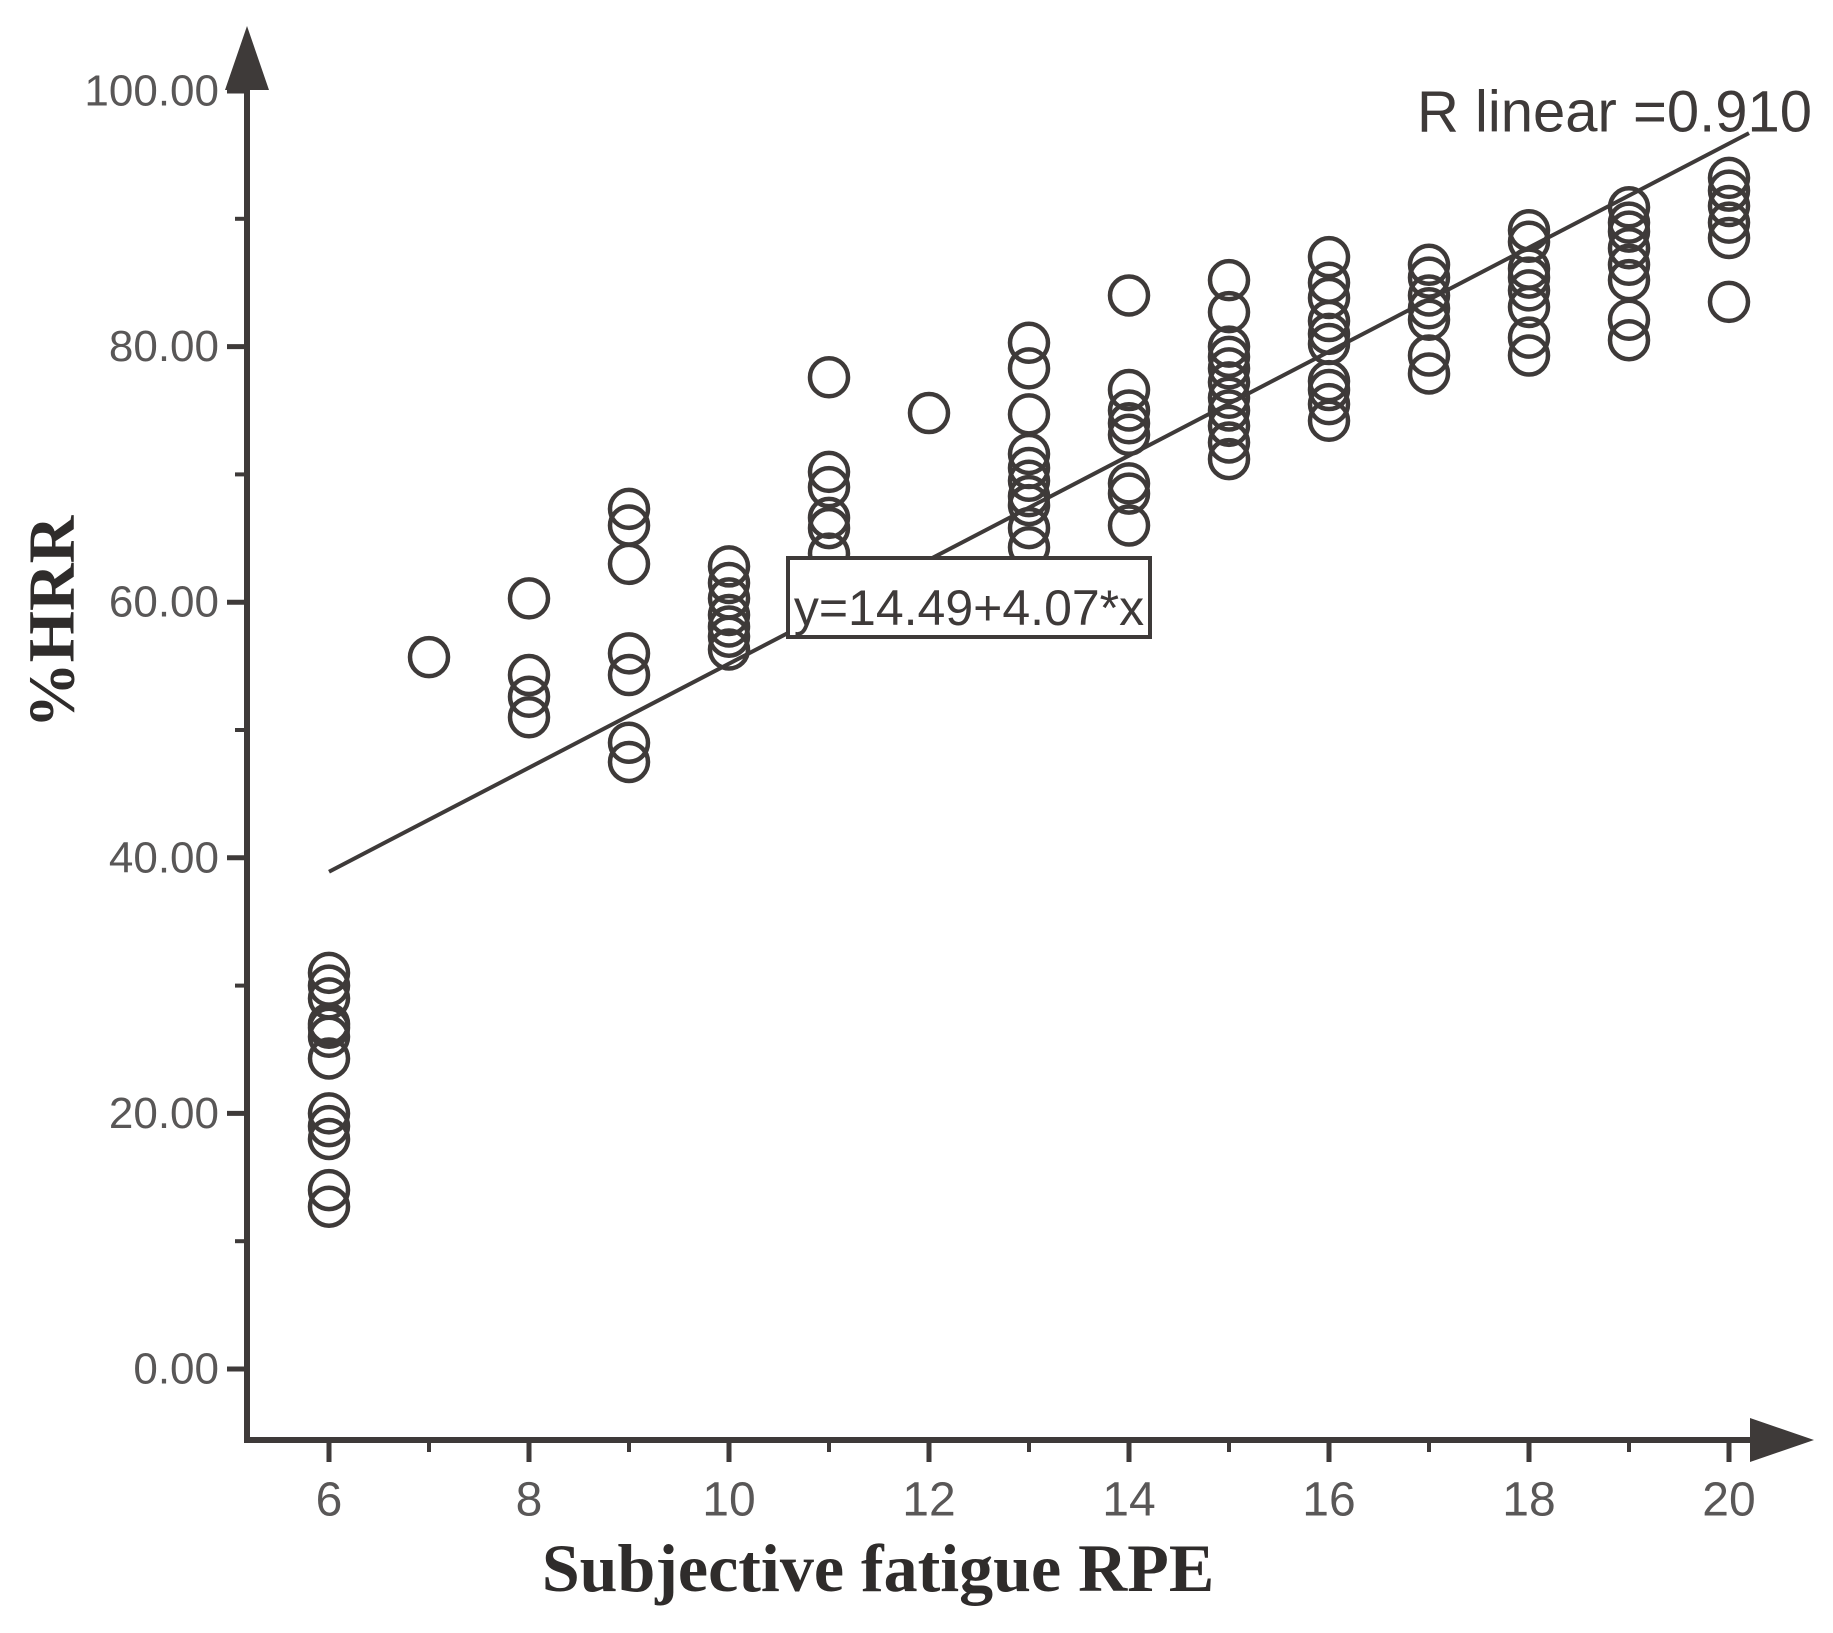  What do you see at coordinates (529, 1500) in the screenshot?
I see `x-tick-label: 8` at bounding box center [529, 1500].